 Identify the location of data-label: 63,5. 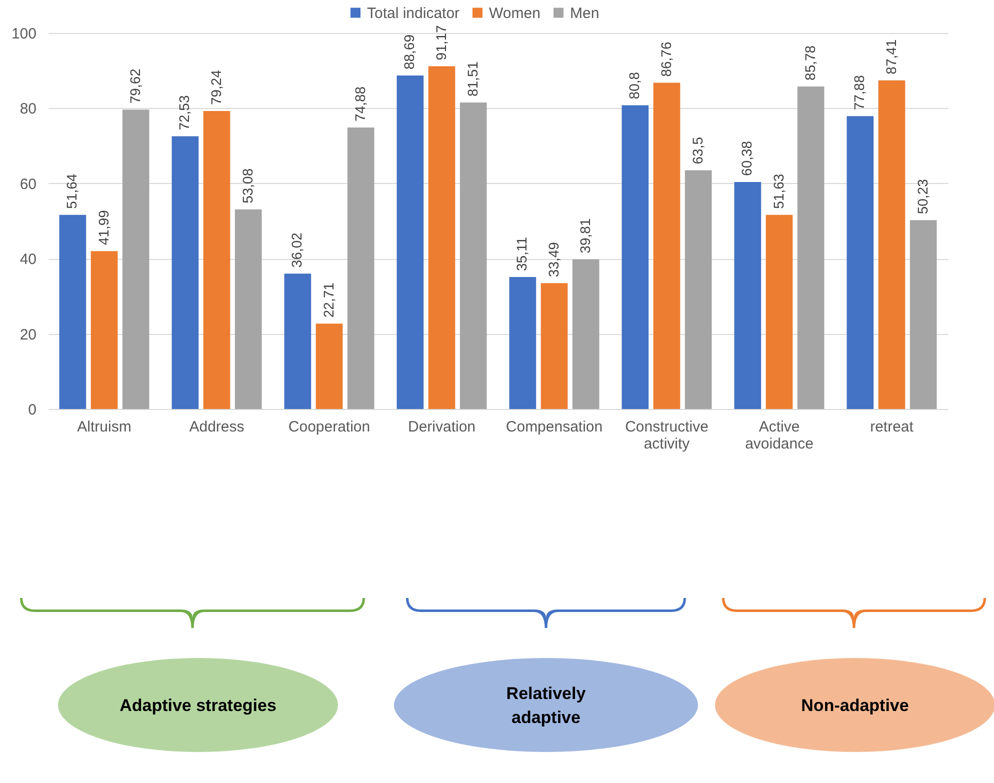
(697, 150).